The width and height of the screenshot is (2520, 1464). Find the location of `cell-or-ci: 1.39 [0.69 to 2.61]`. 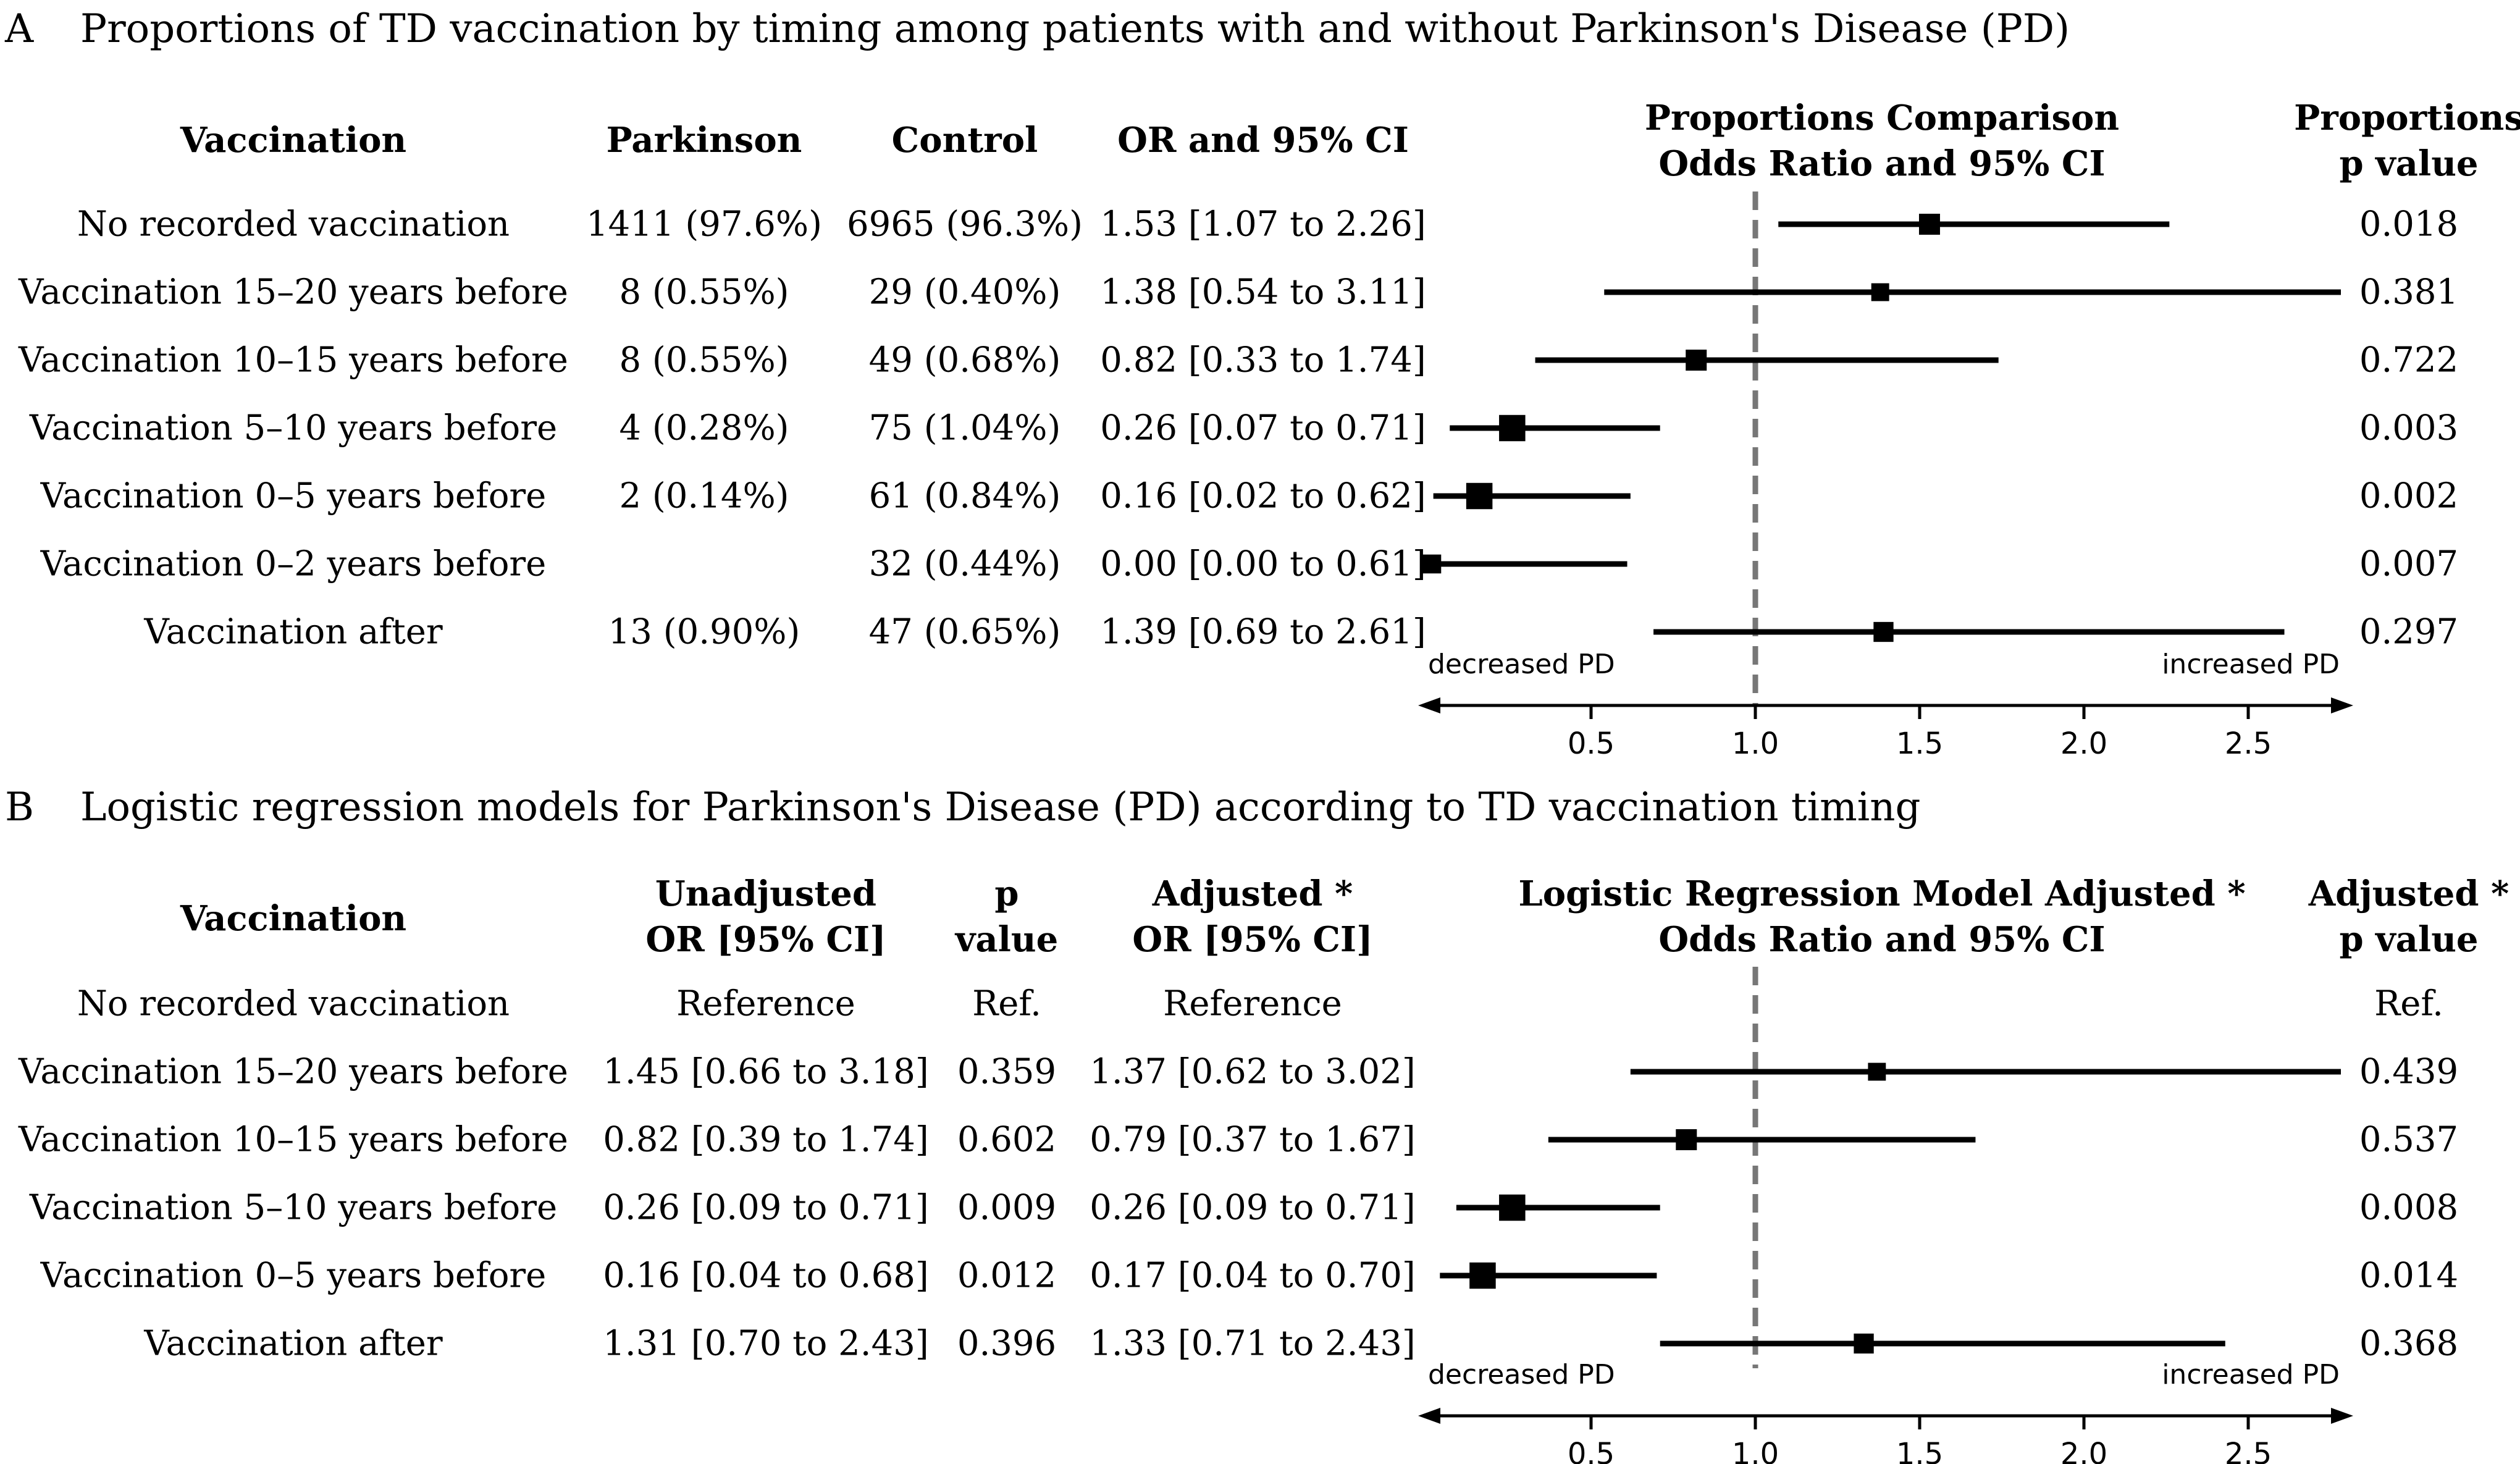

cell-or-ci: 1.39 [0.69 to 2.61] is located at coordinates (1263, 632).